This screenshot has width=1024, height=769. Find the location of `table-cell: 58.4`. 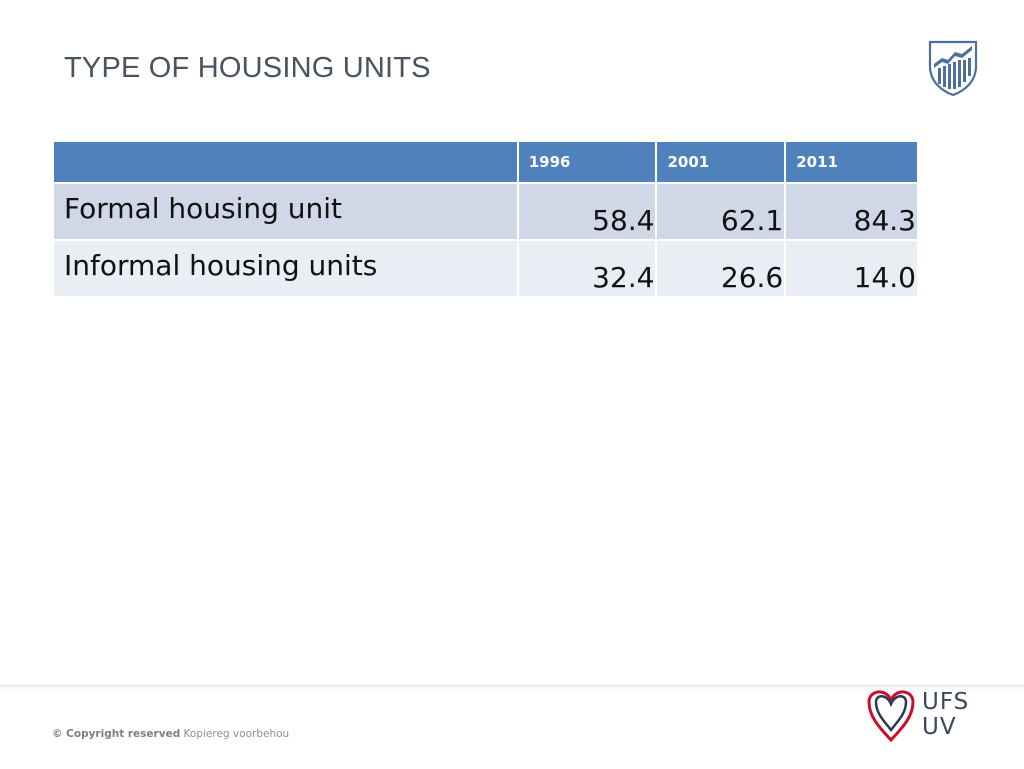

table-cell: 58.4 is located at coordinates (587, 211).